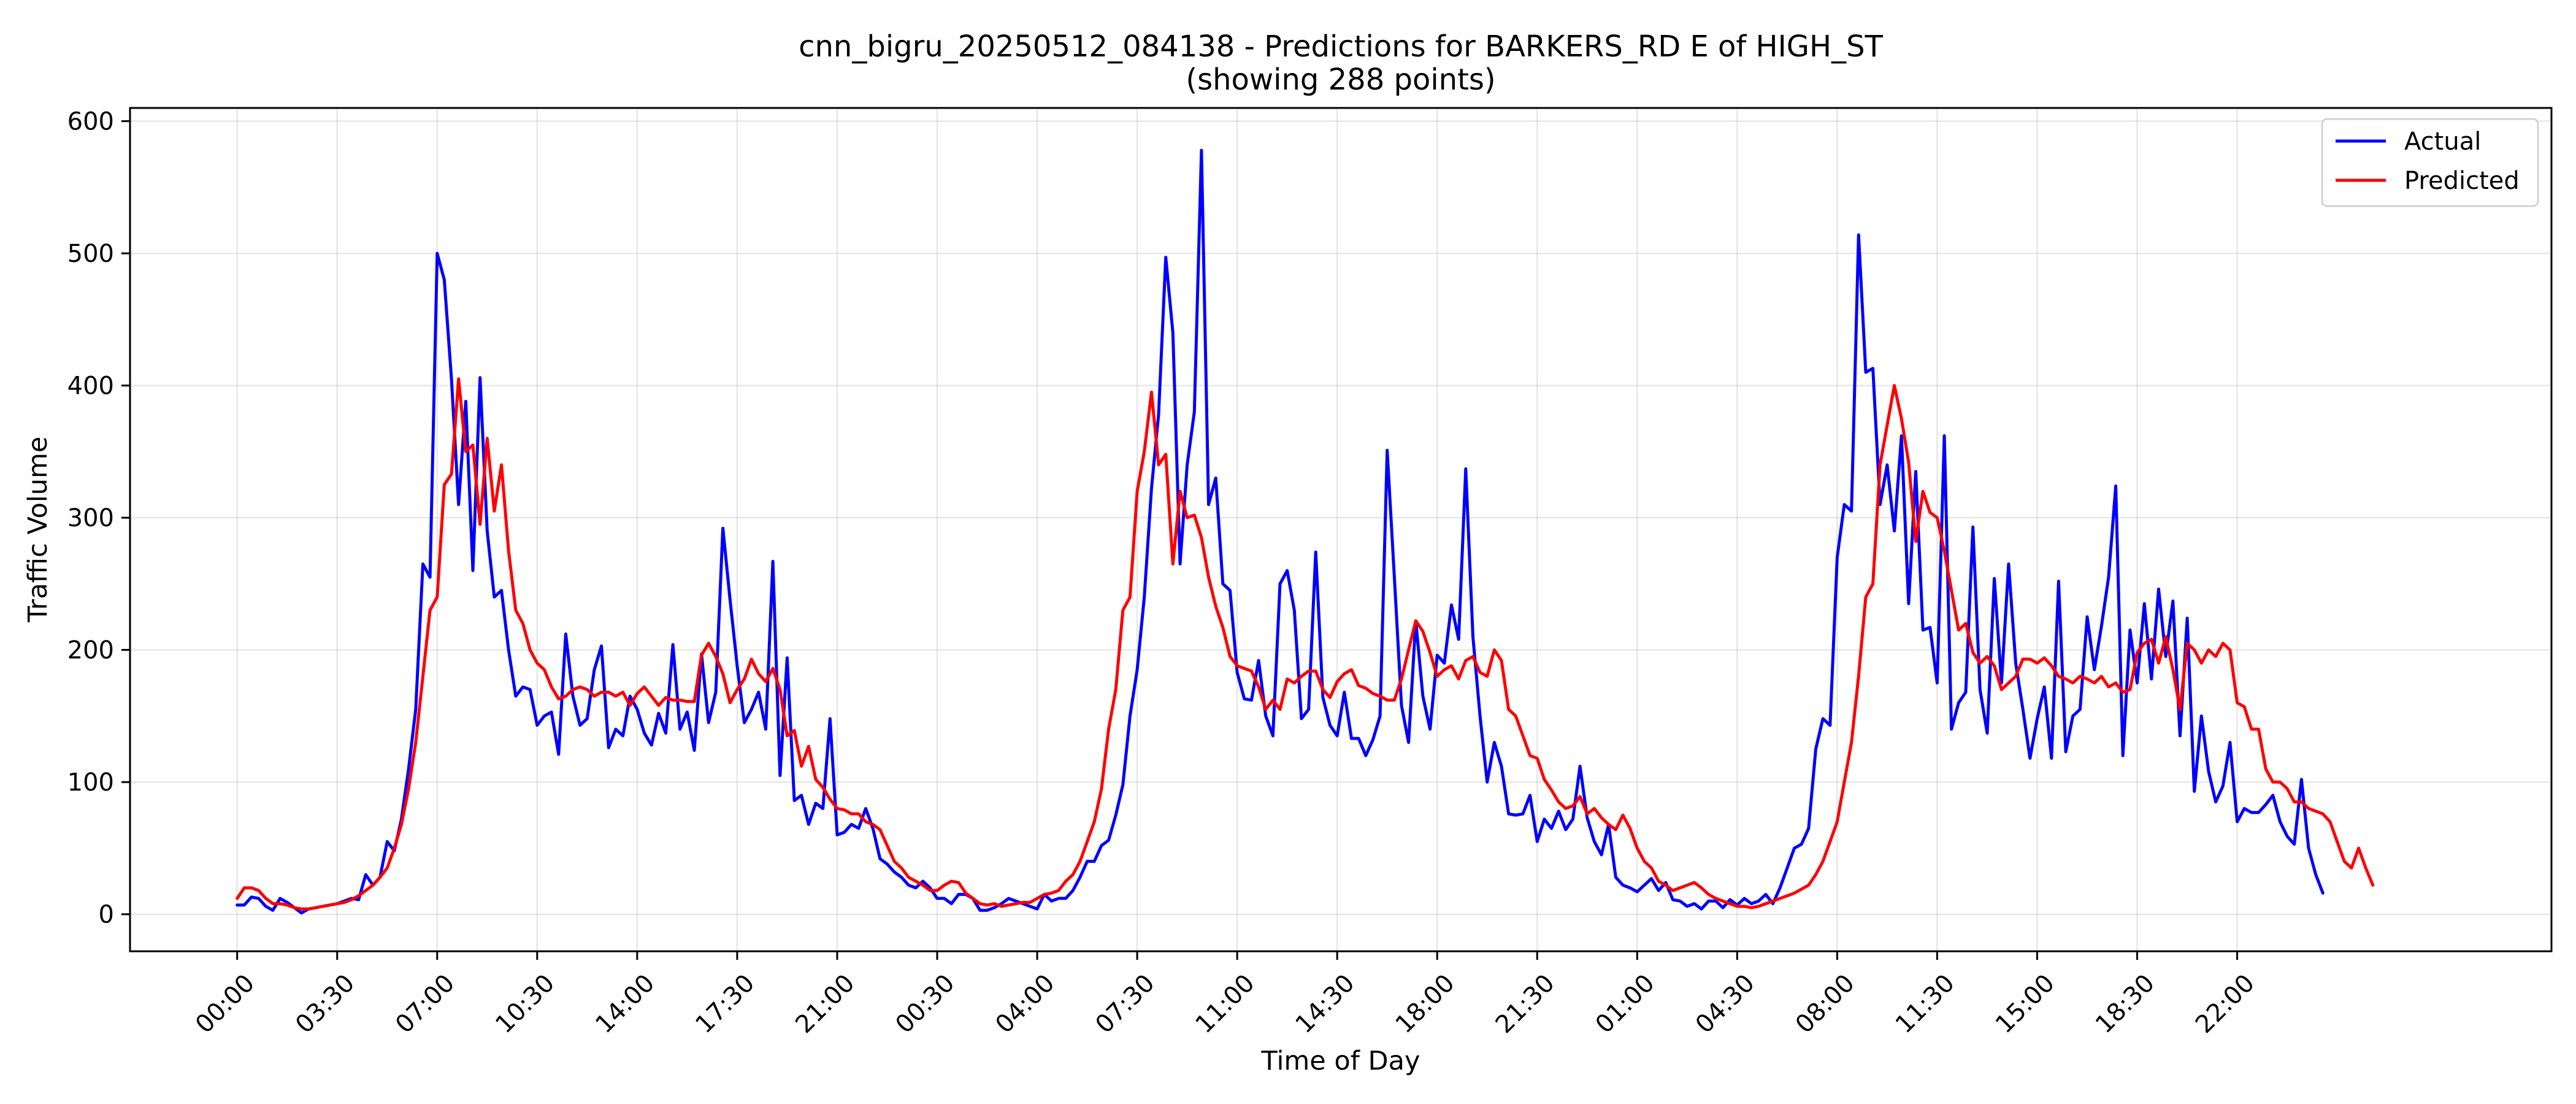  I want to click on legend-label-predicted: Predicted, so click(2462, 181).